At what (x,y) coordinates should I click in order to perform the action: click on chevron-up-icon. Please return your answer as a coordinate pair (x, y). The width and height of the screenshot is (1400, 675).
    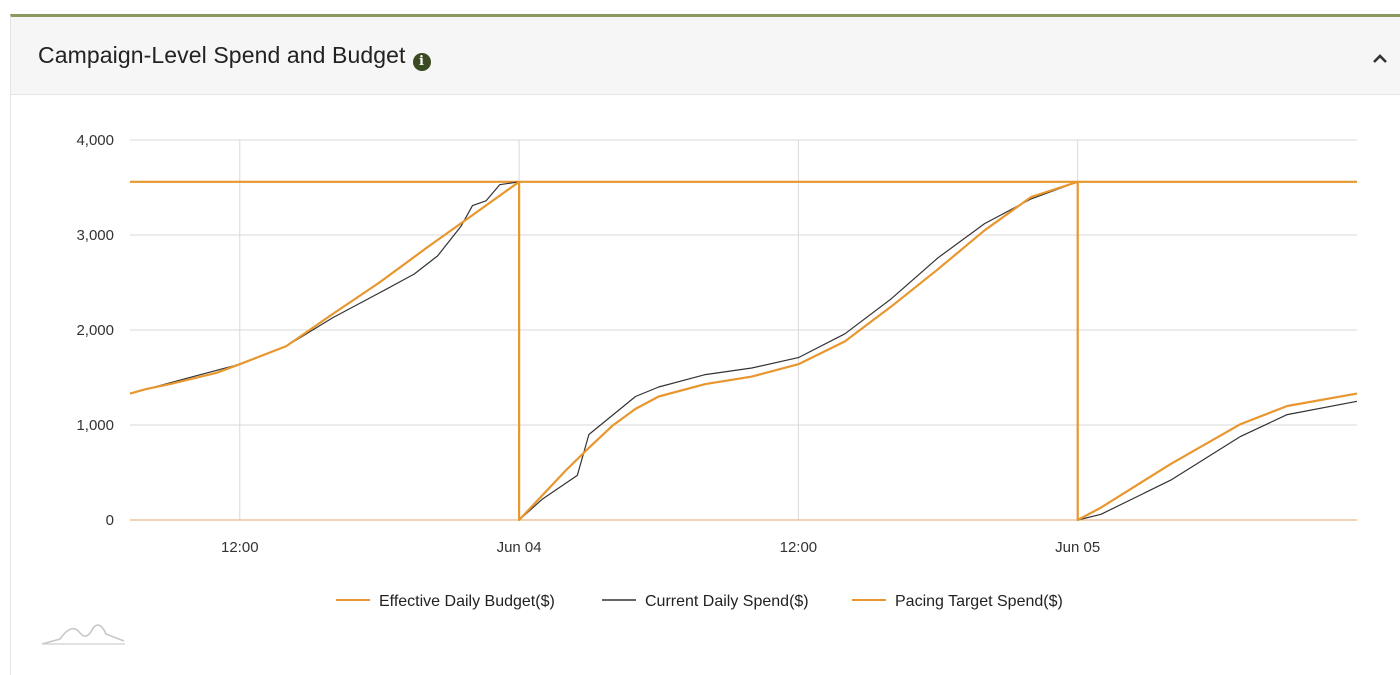
    Looking at the image, I should click on (1380, 59).